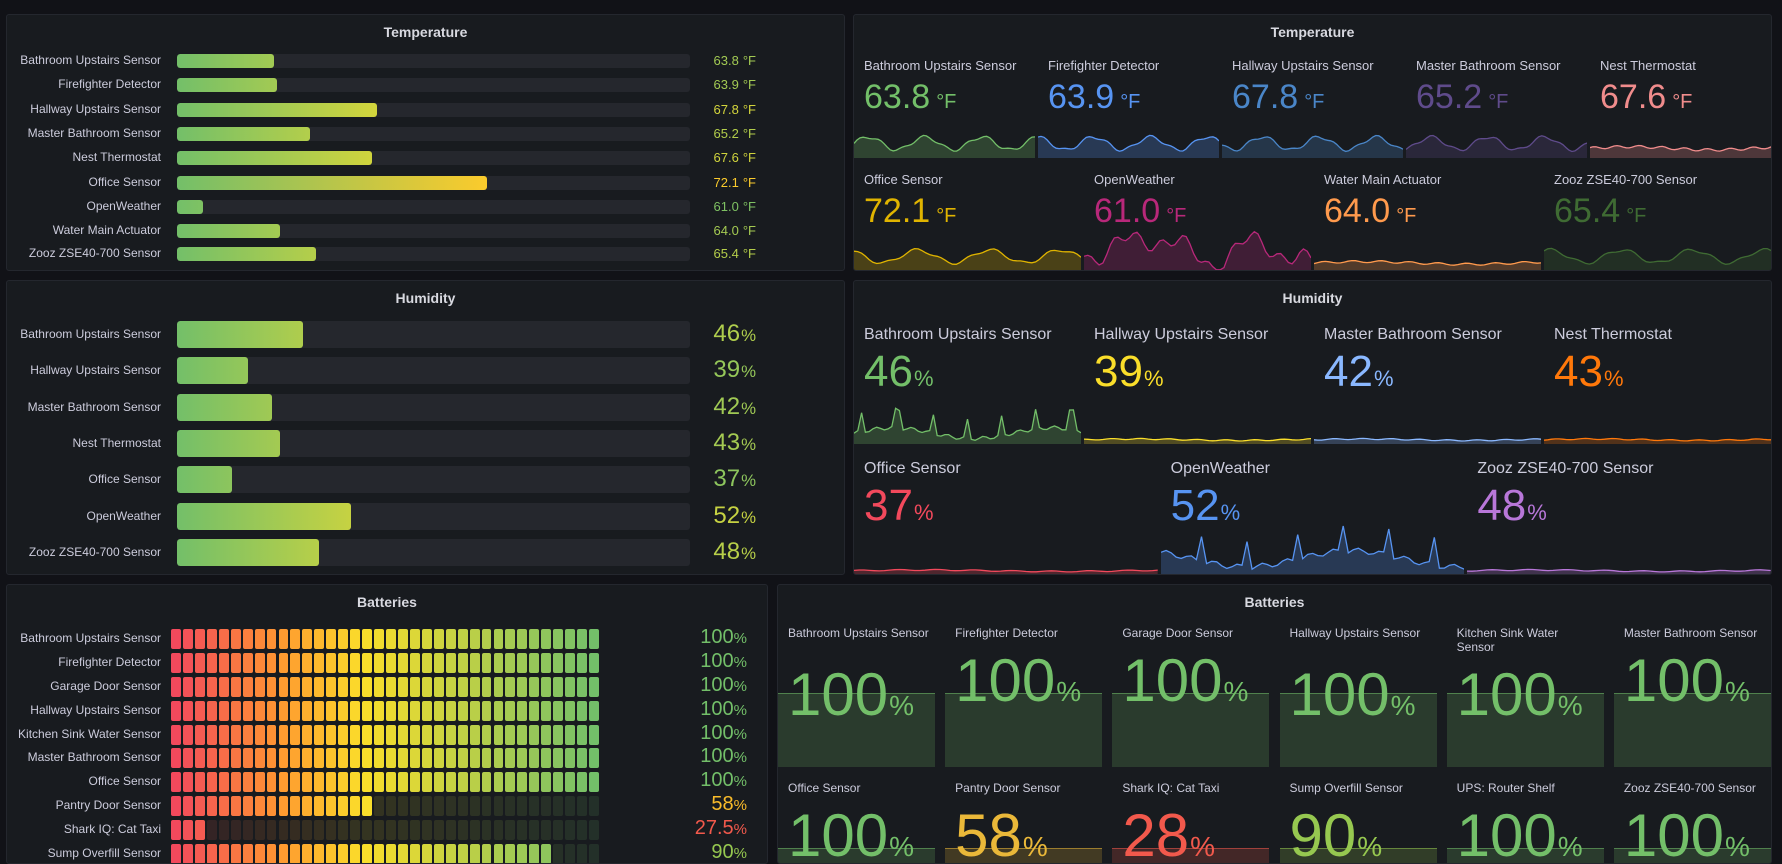  I want to click on stat-tile: UPS: Router Shelf 100%, so click(1525, 819).